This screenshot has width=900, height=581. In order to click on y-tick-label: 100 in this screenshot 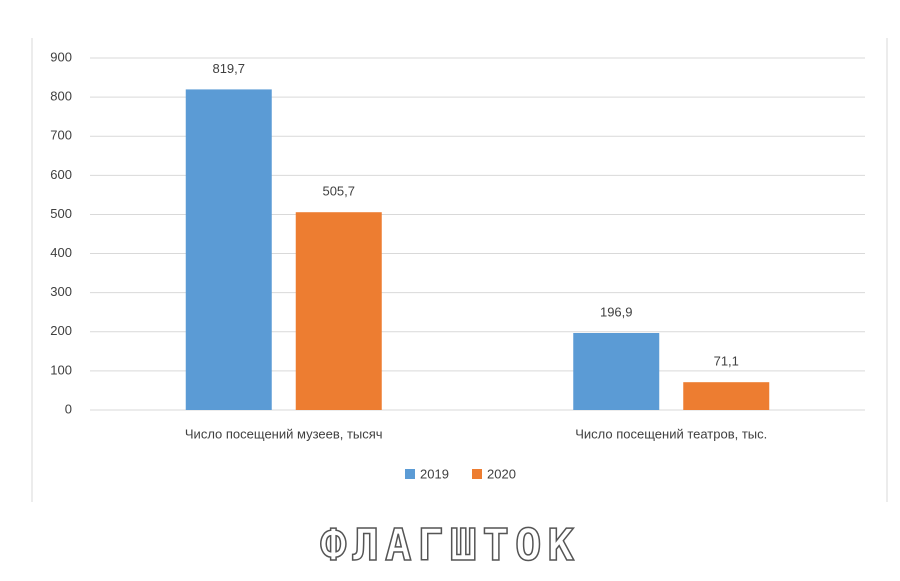, I will do `click(61, 369)`.